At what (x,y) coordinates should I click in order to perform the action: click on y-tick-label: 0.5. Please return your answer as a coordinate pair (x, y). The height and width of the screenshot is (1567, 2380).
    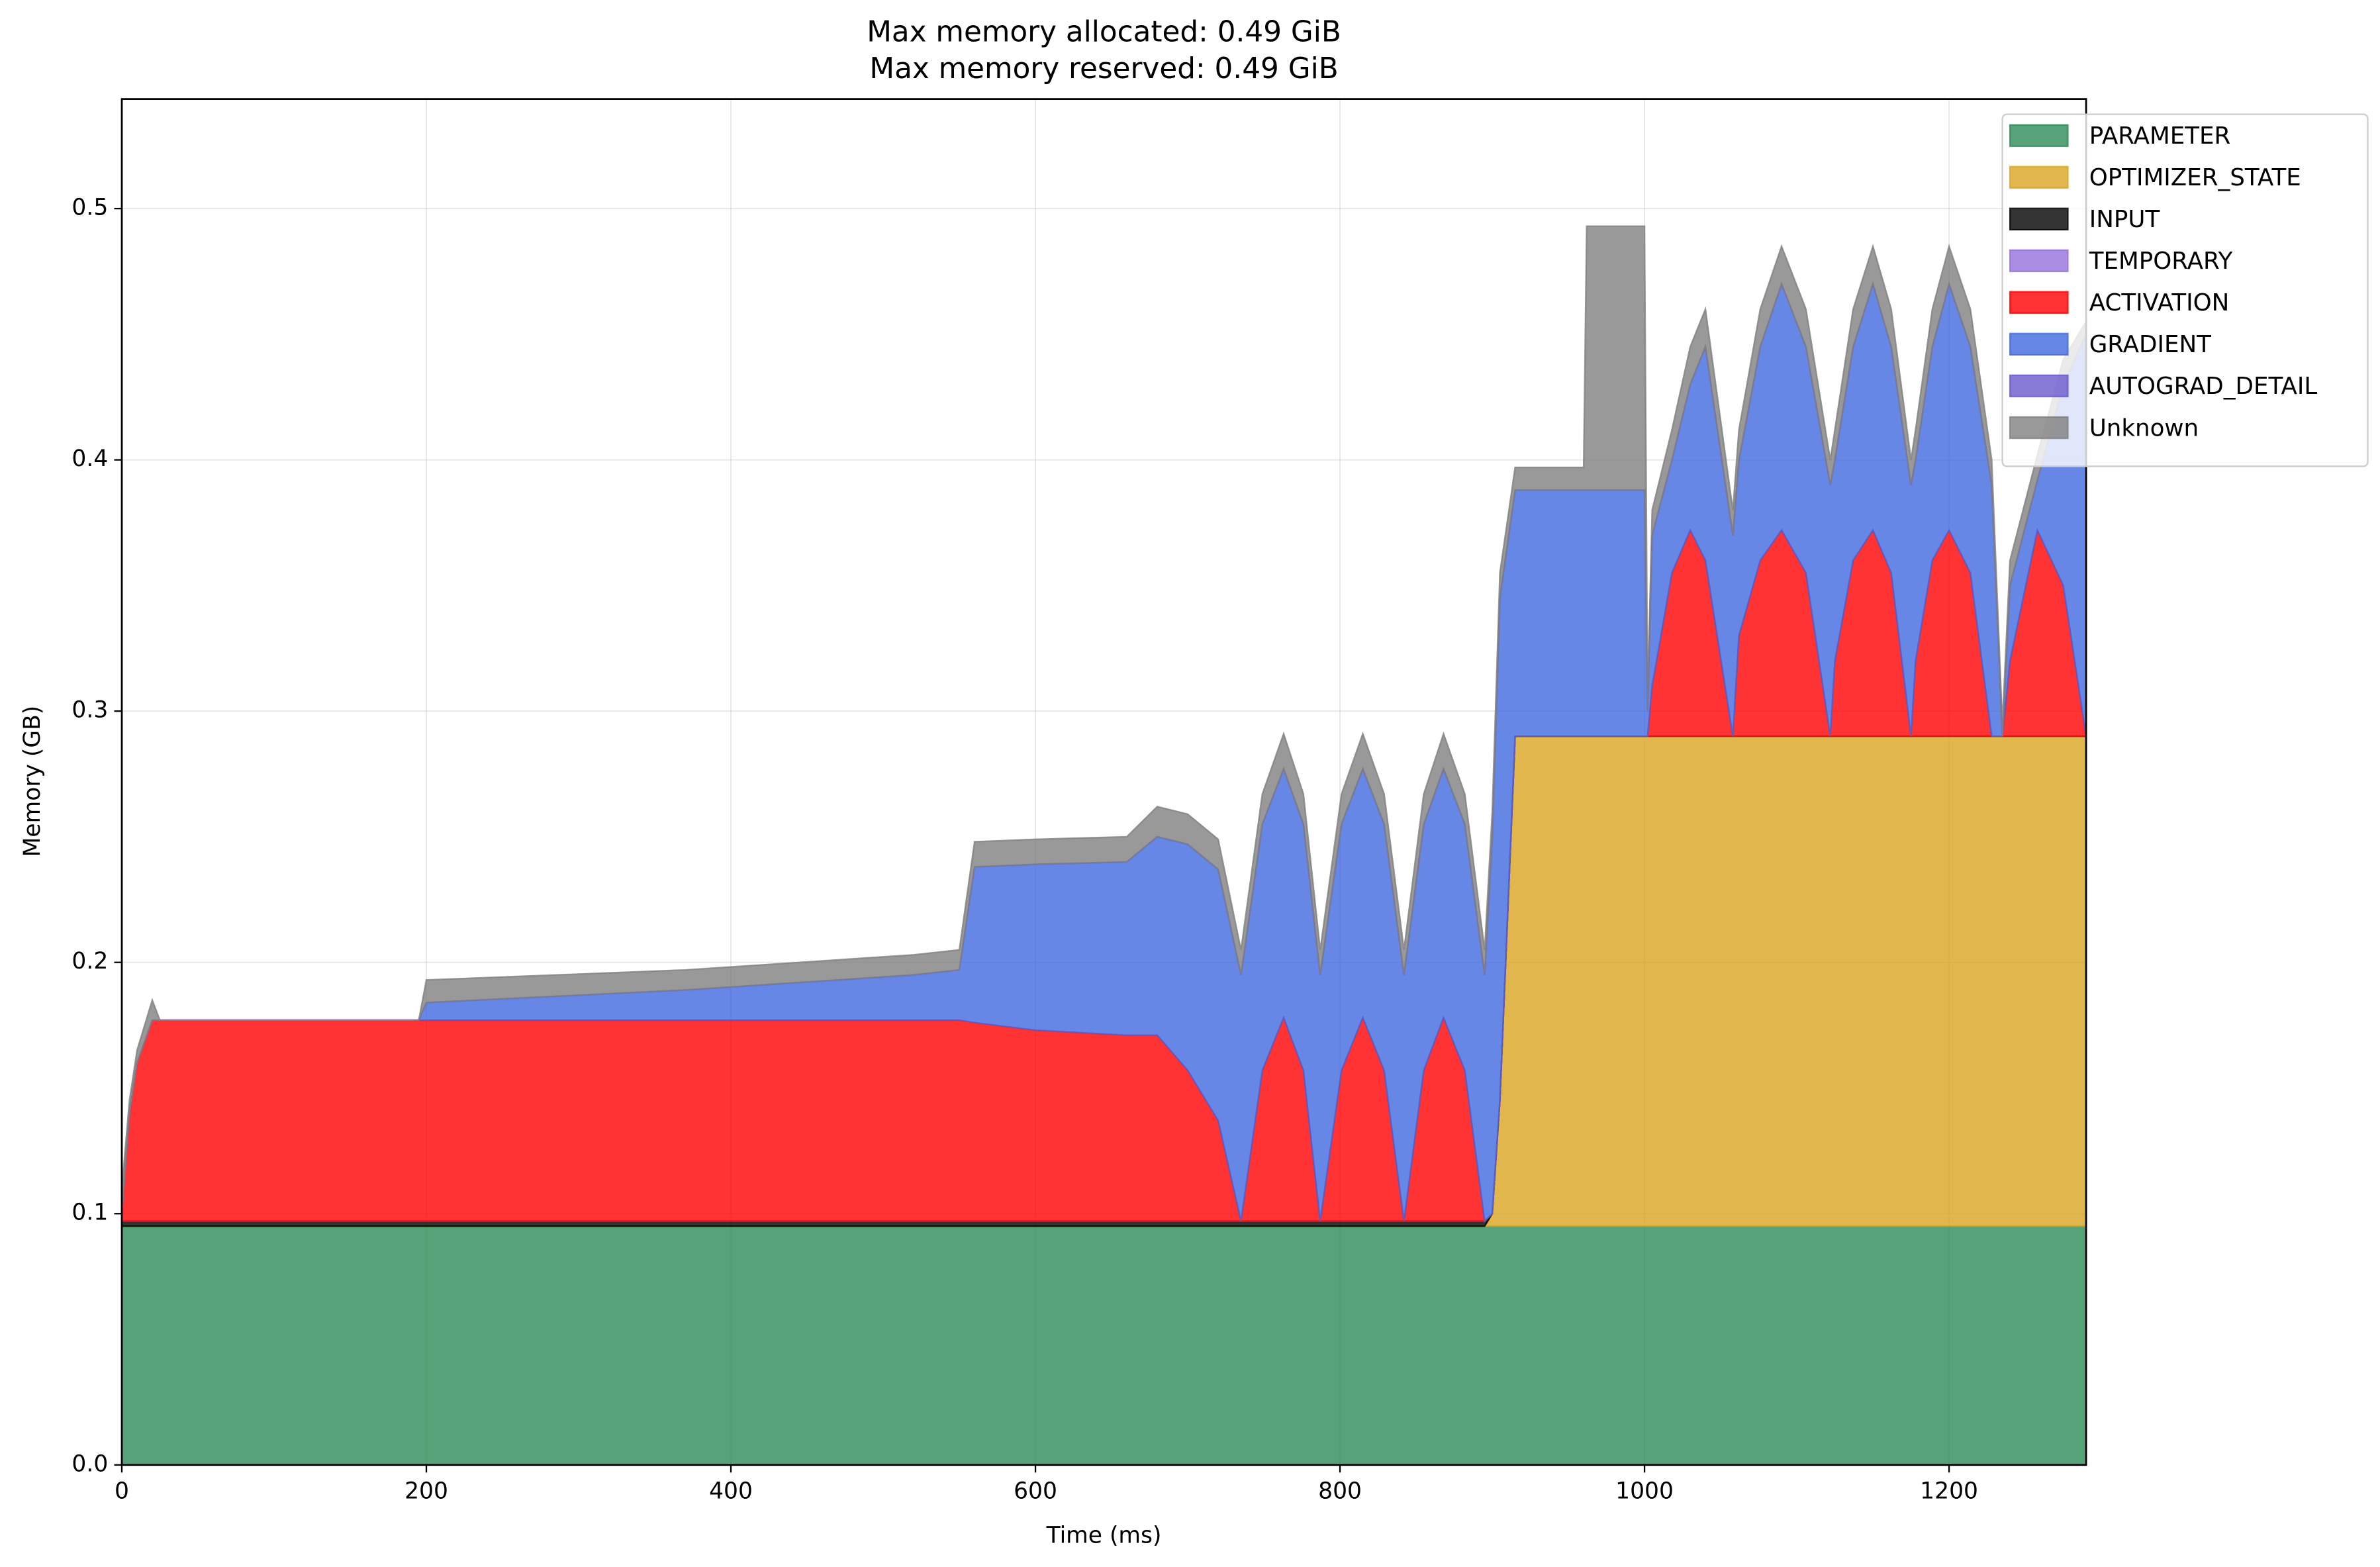
    Looking at the image, I should click on (89, 208).